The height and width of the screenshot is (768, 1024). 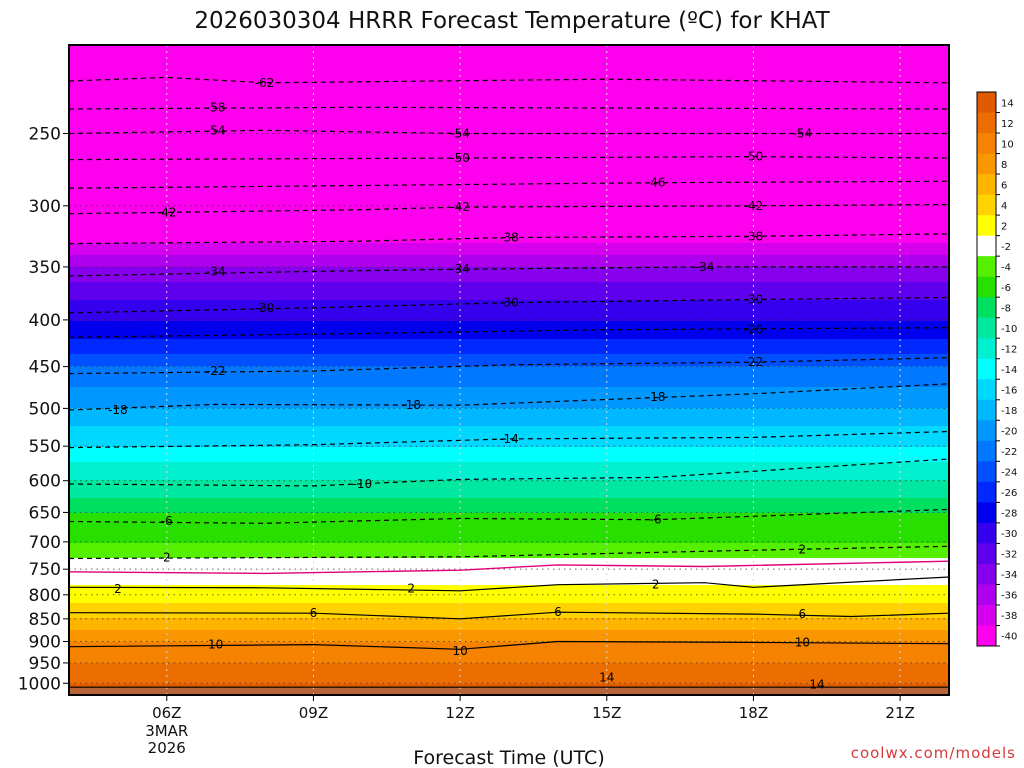 What do you see at coordinates (1009, 473) in the screenshot?
I see `colorbar-label: -24` at bounding box center [1009, 473].